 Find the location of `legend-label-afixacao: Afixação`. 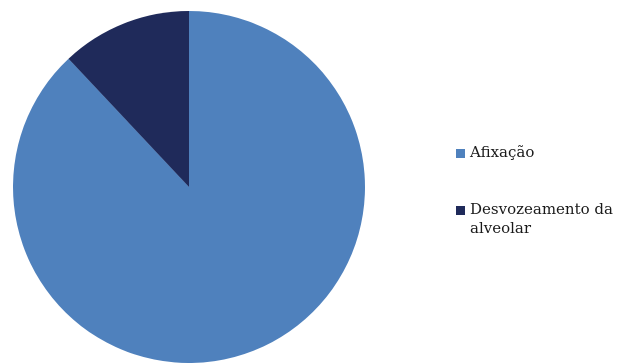

legend-label-afixacao: Afixação is located at coordinates (502, 152).